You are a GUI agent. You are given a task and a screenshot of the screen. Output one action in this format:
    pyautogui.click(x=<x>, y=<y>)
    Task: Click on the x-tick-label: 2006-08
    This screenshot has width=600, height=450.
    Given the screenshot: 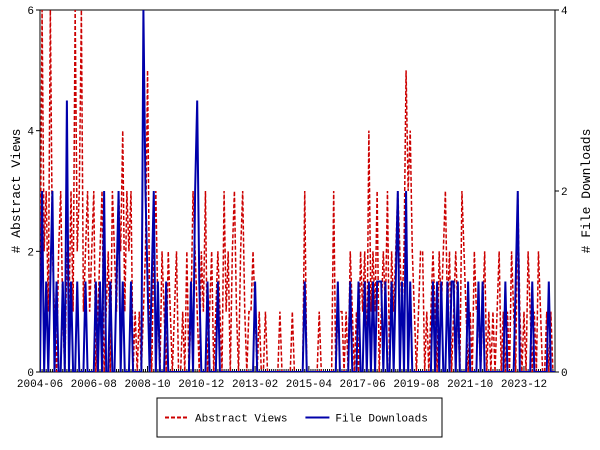 What is the action you would take?
    pyautogui.click(x=94, y=385)
    